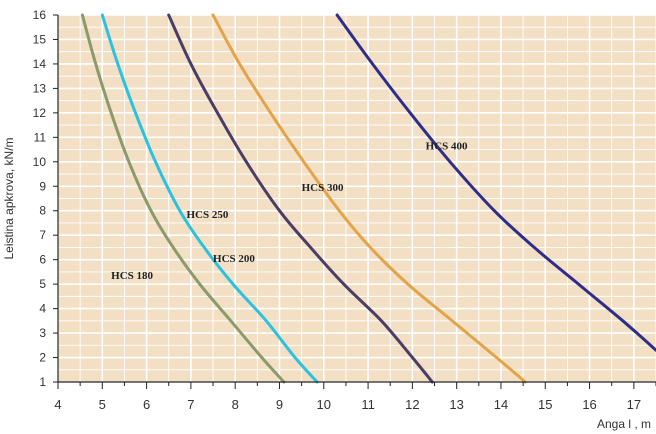 The width and height of the screenshot is (656, 434). Describe the element at coordinates (42, 333) in the screenshot. I see `y-tick-label: 3` at that location.